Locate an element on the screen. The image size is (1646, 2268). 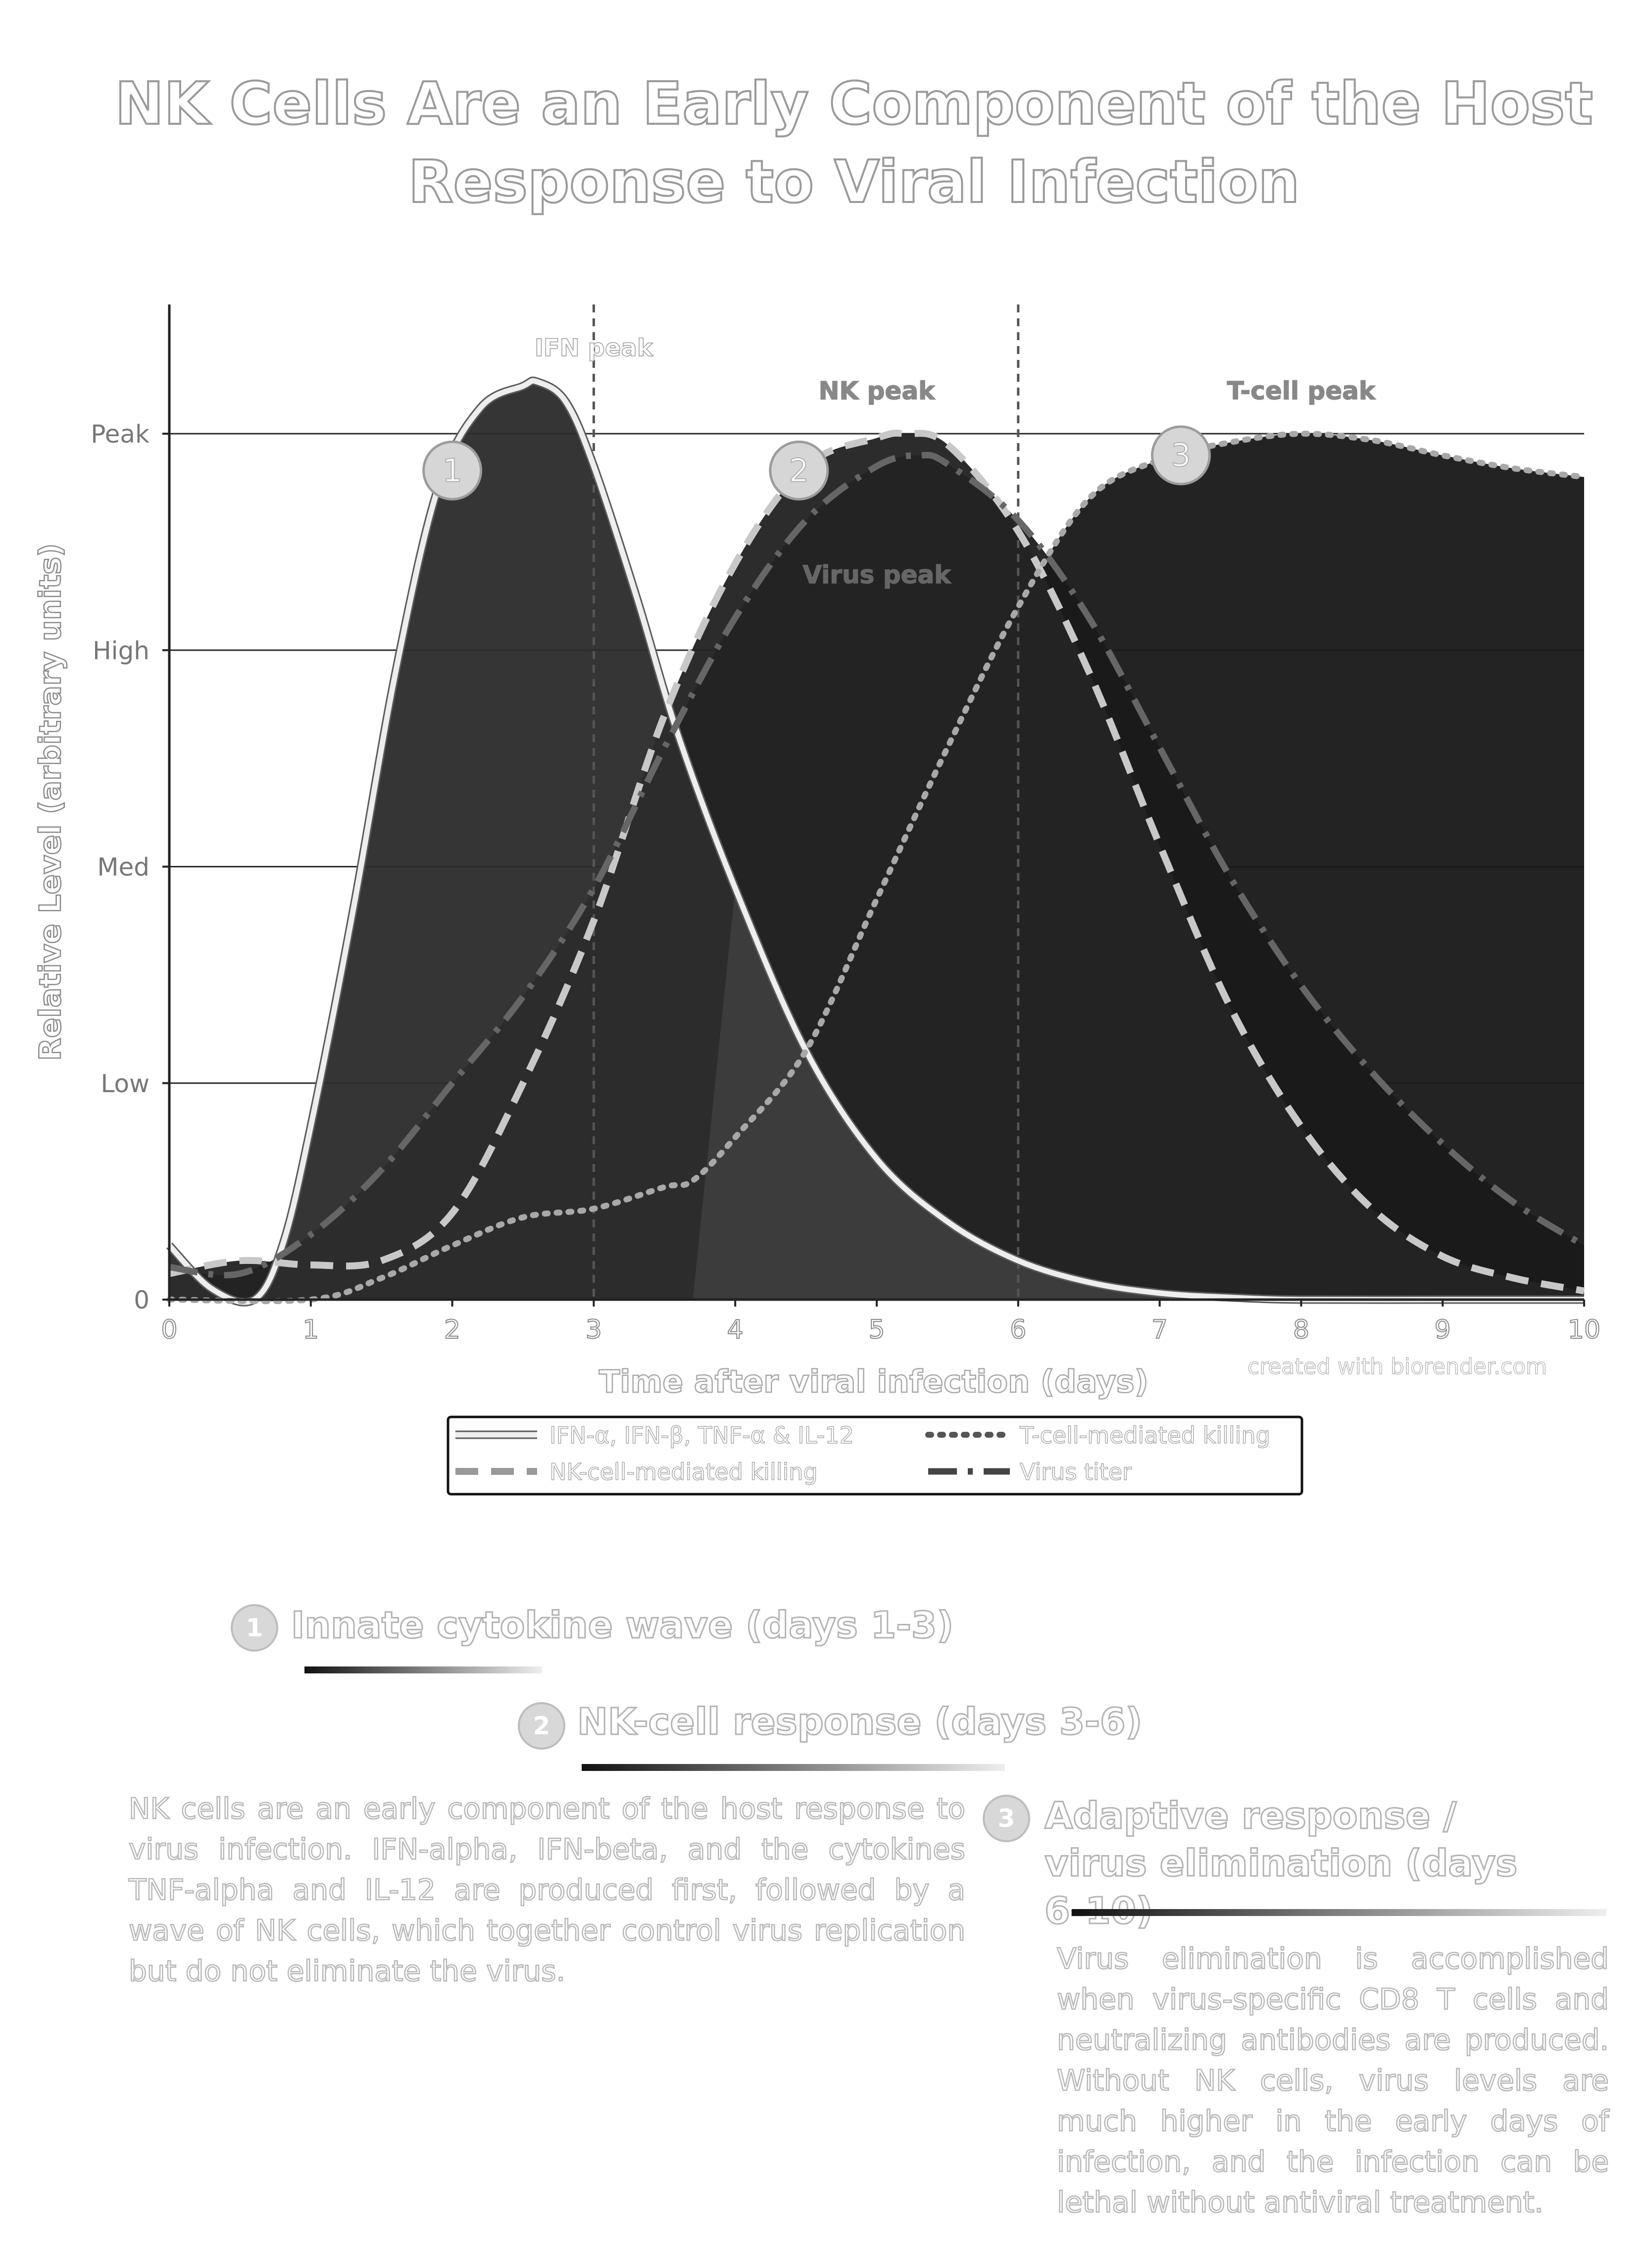
step-markers: 1 2 3 is located at coordinates (816, 463).